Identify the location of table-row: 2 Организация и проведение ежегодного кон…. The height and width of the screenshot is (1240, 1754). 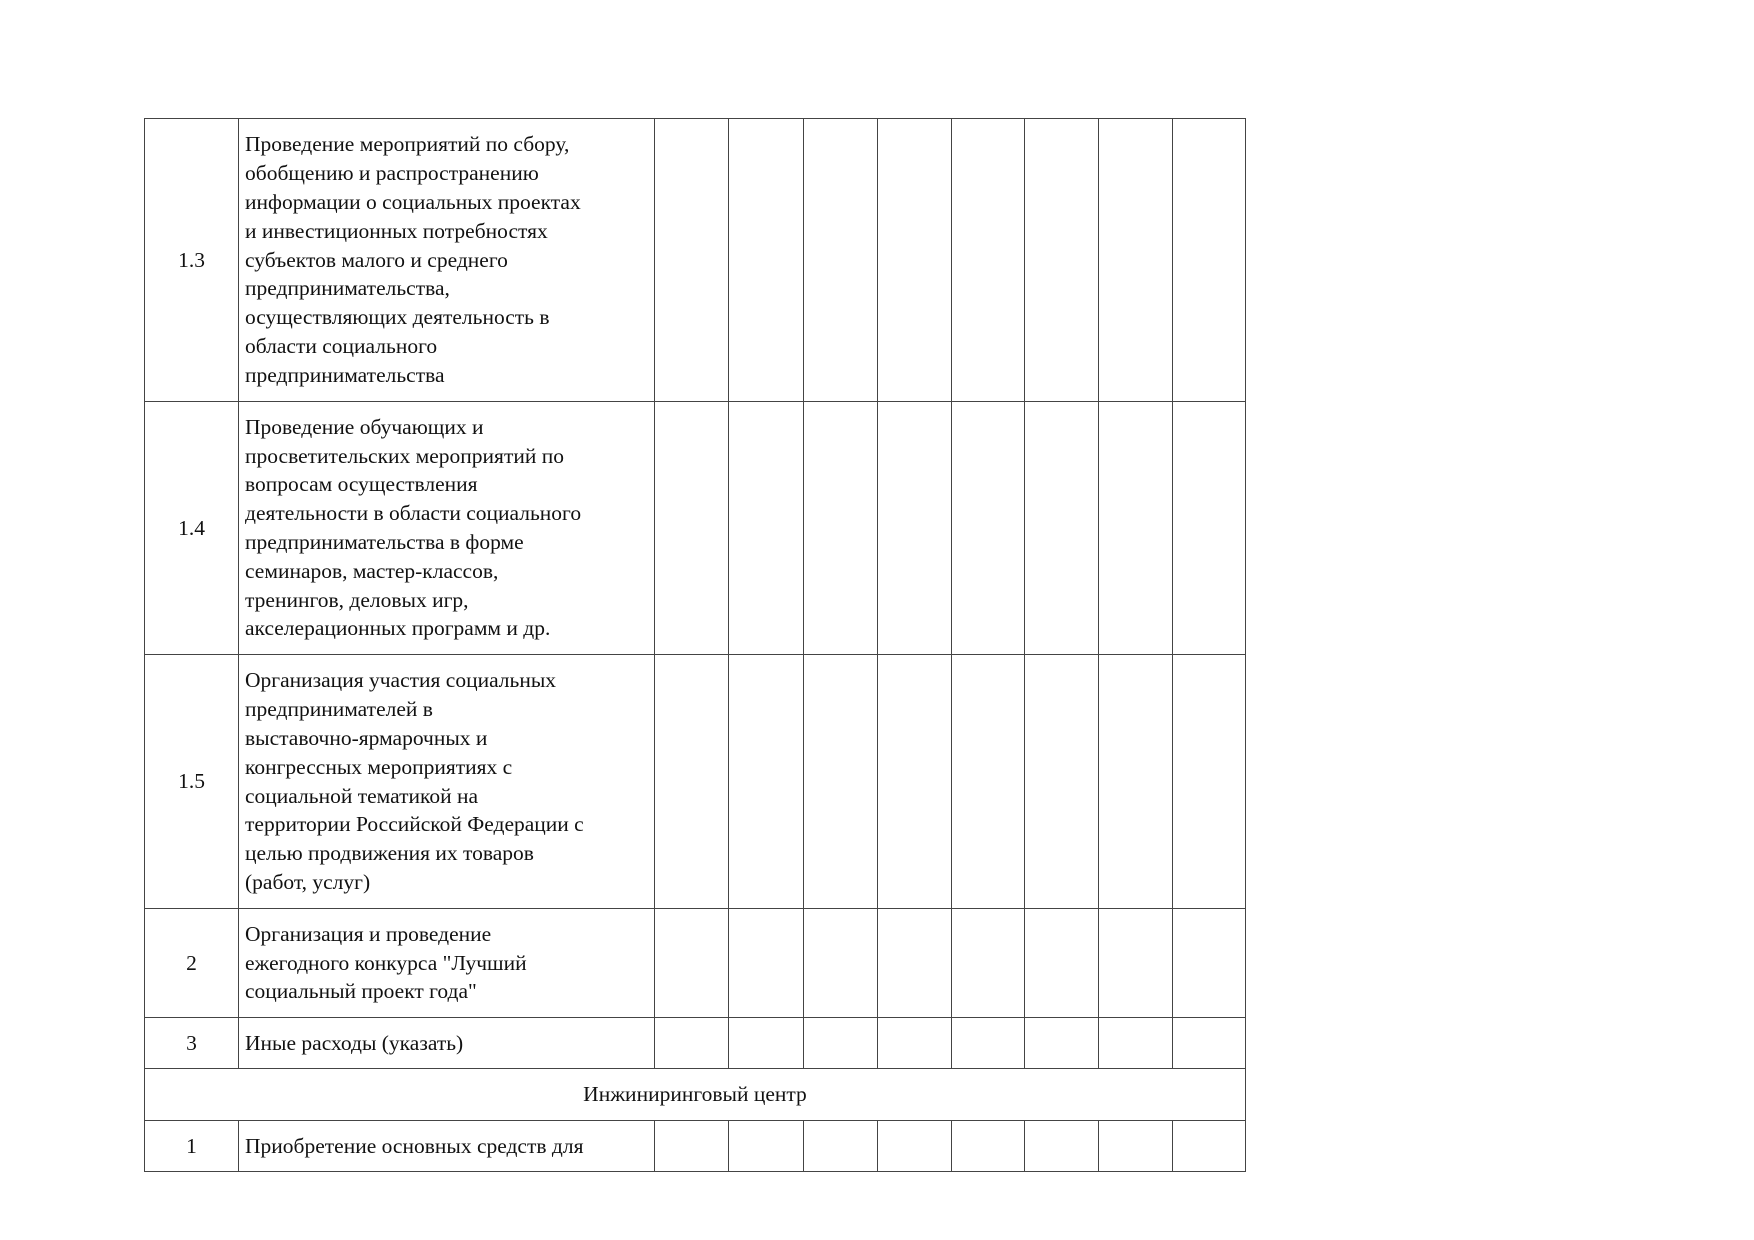
(695, 963).